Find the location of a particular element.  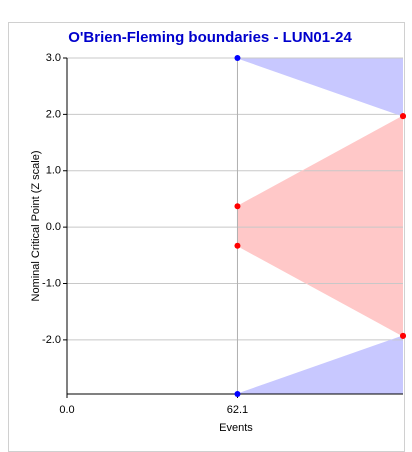

chart-title: O'Brien-Fleming boundaries - LUN01-24 is located at coordinates (210, 37).